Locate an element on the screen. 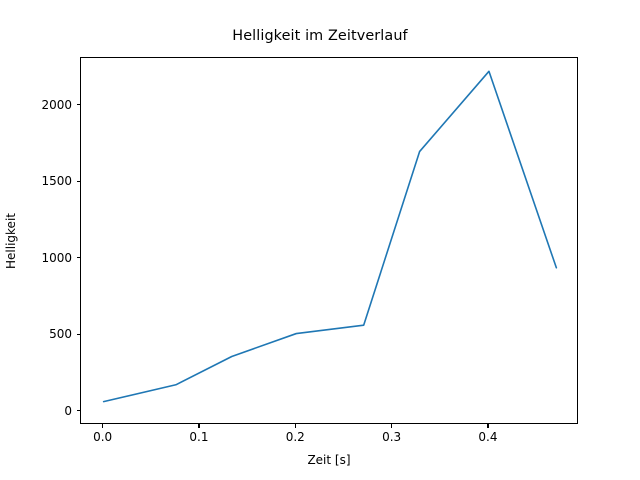  y-axis-label: Helligkeit is located at coordinates (11, 240).